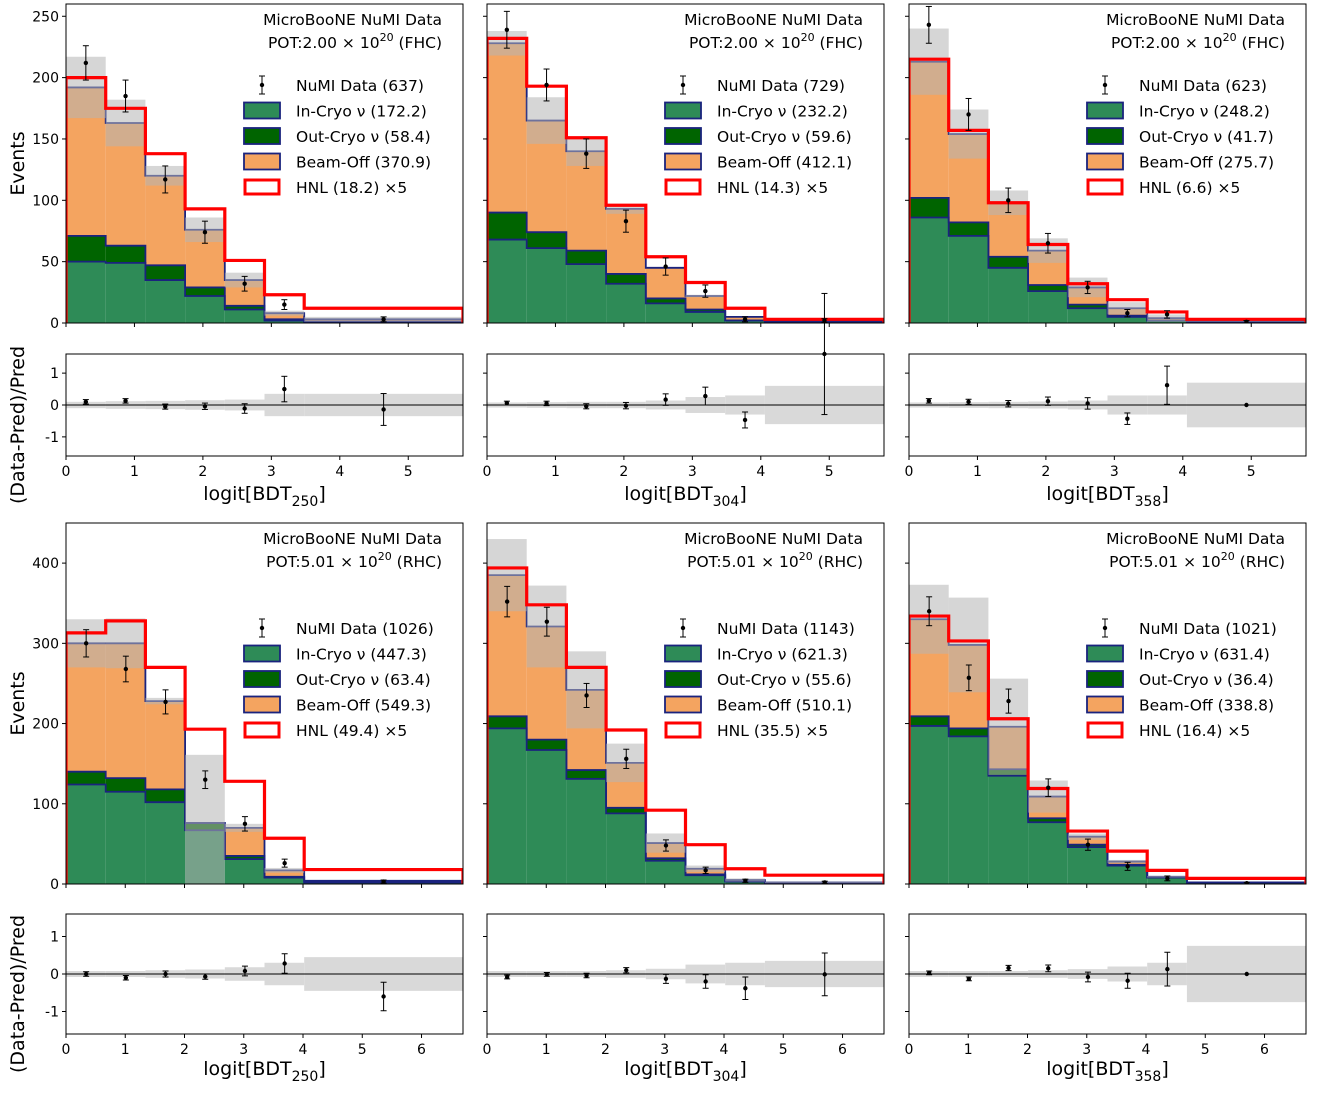 The image size is (1328, 1094). I want to click on pot-mode: (RHC), so click(417, 562).